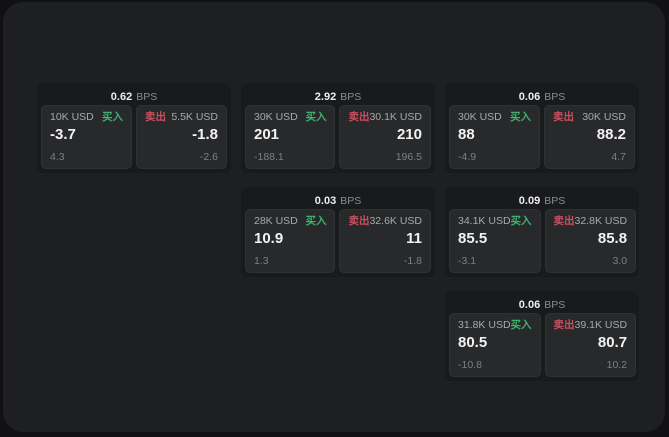 The width and height of the screenshot is (669, 437). What do you see at coordinates (467, 261) in the screenshot?
I see `buy-delta: -3.1` at bounding box center [467, 261].